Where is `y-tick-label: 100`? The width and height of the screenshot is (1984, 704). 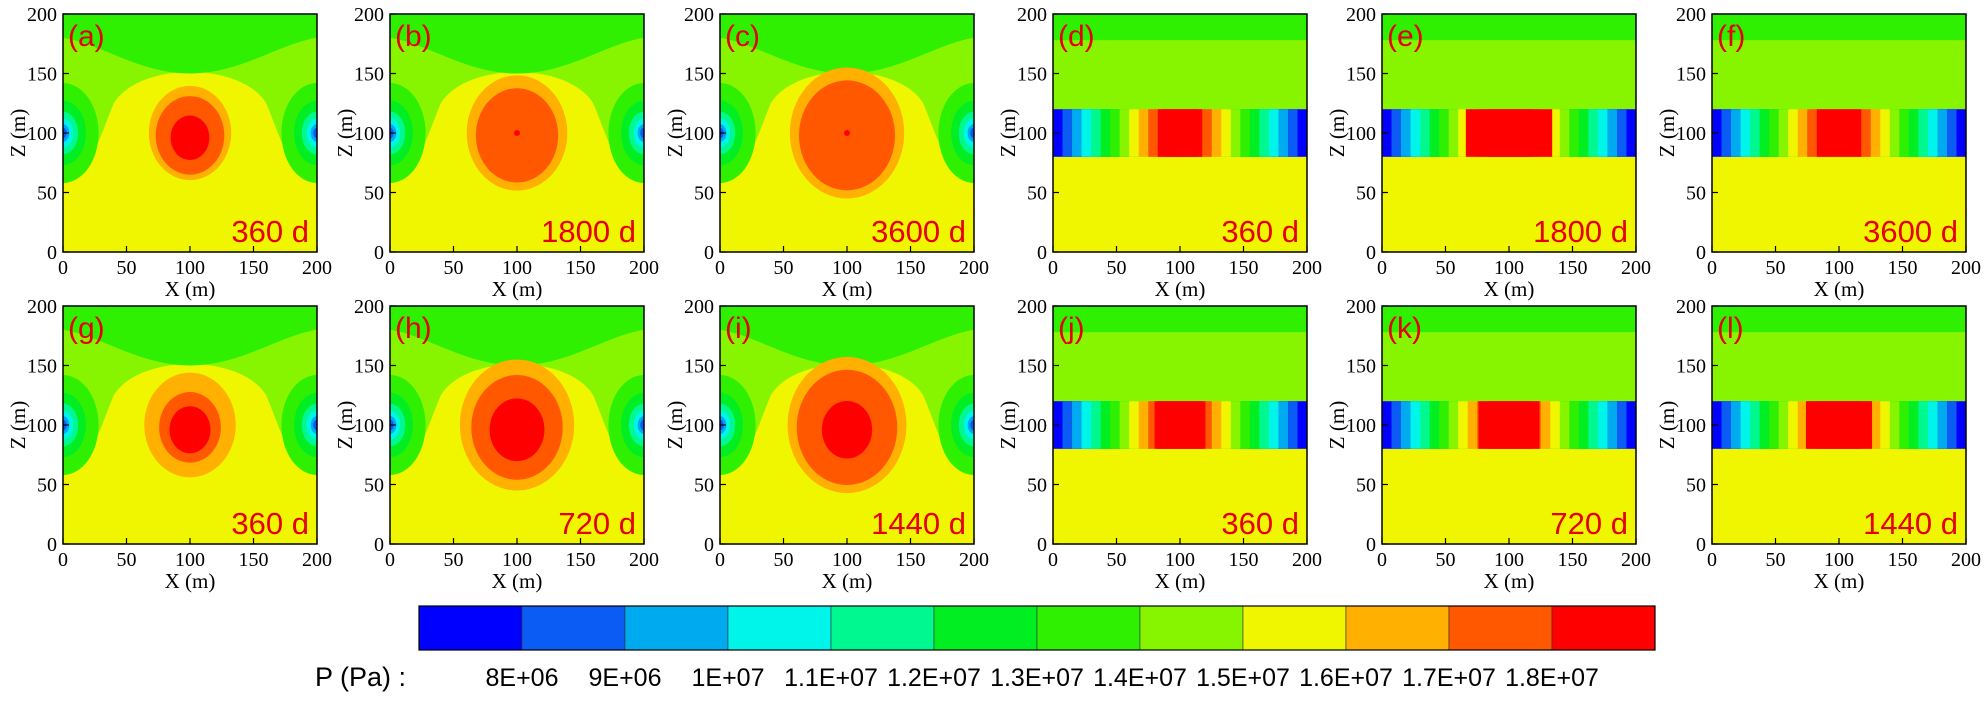
y-tick-label: 100 is located at coordinates (369, 134).